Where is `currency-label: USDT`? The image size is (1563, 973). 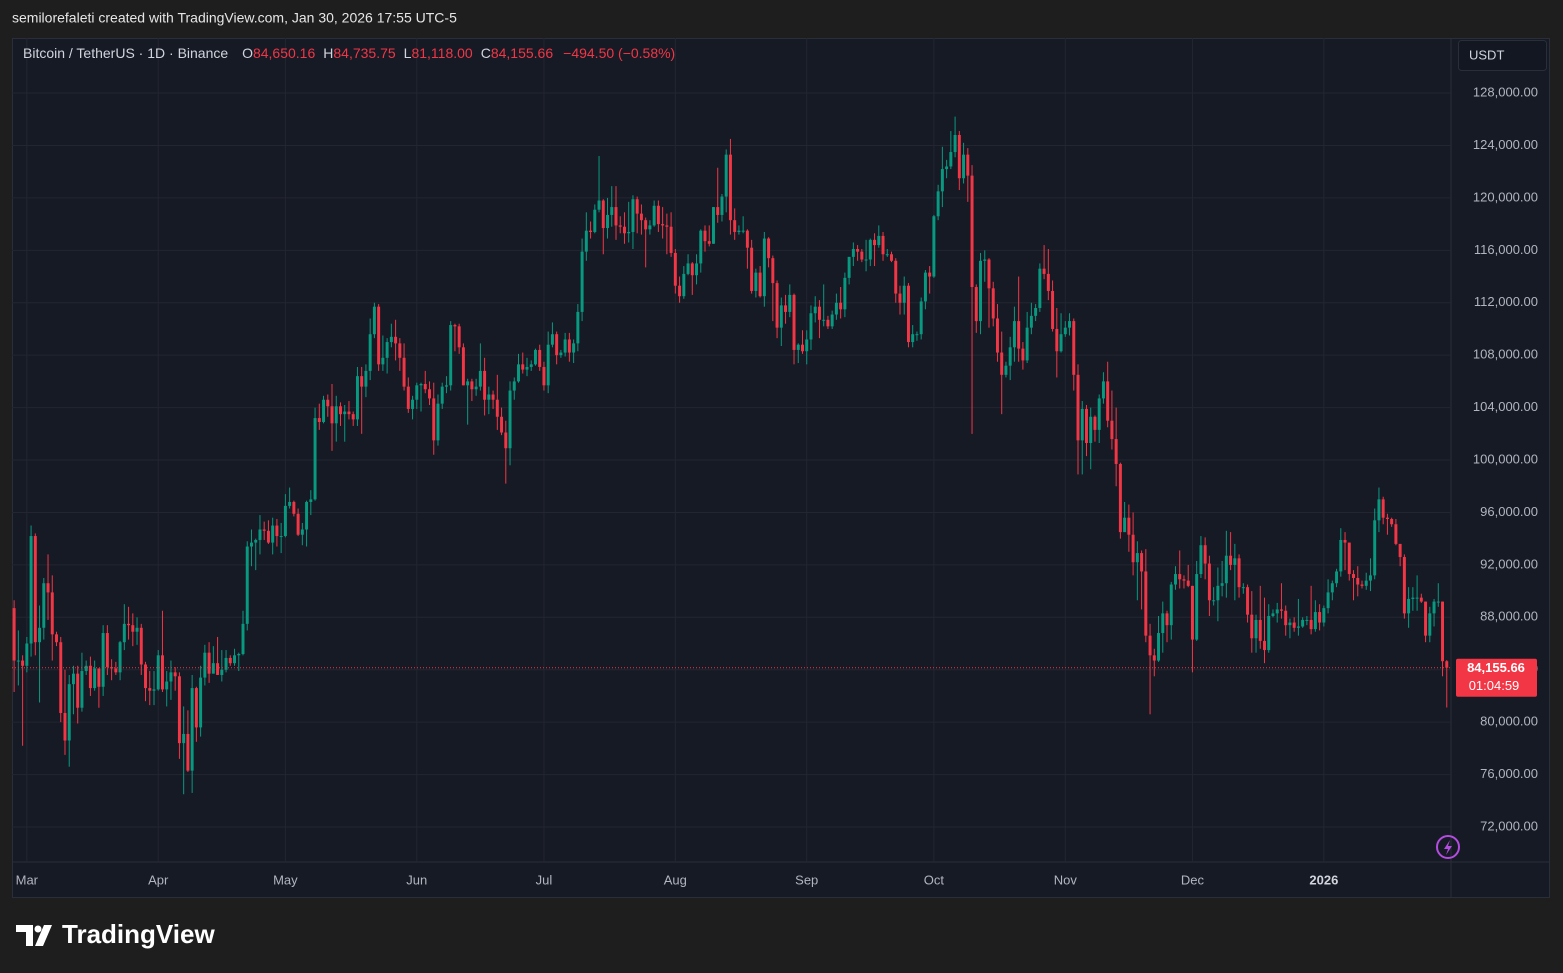 currency-label: USDT is located at coordinates (1486, 54).